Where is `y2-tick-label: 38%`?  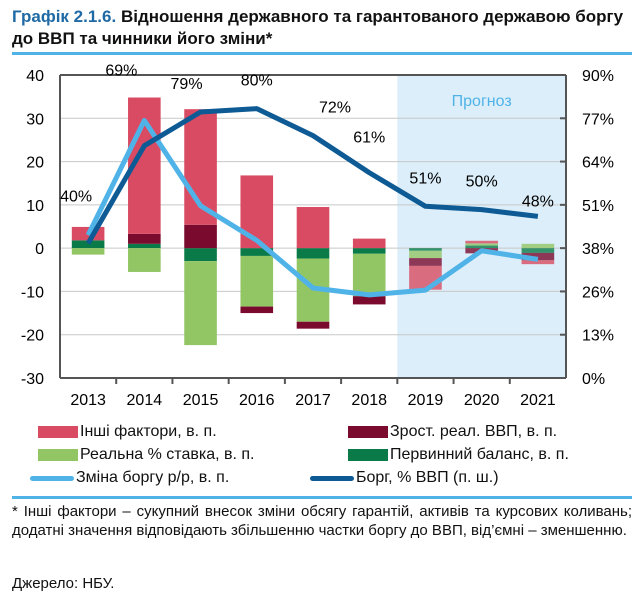 y2-tick-label: 38% is located at coordinates (598, 249).